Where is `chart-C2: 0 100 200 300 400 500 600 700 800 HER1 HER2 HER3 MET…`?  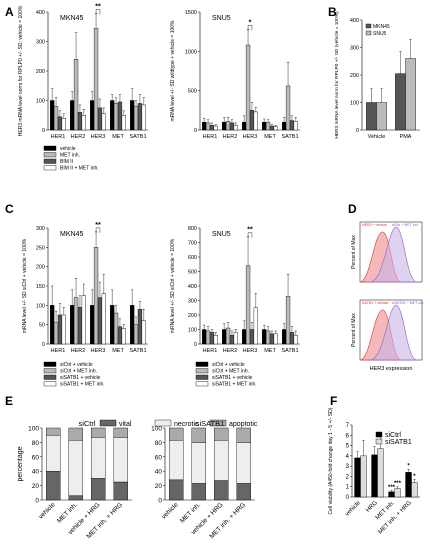 chart-C2: 0 100 200 300 400 500 600 700 800 HER1 HER2 HER3 MET… is located at coordinates (235, 290).